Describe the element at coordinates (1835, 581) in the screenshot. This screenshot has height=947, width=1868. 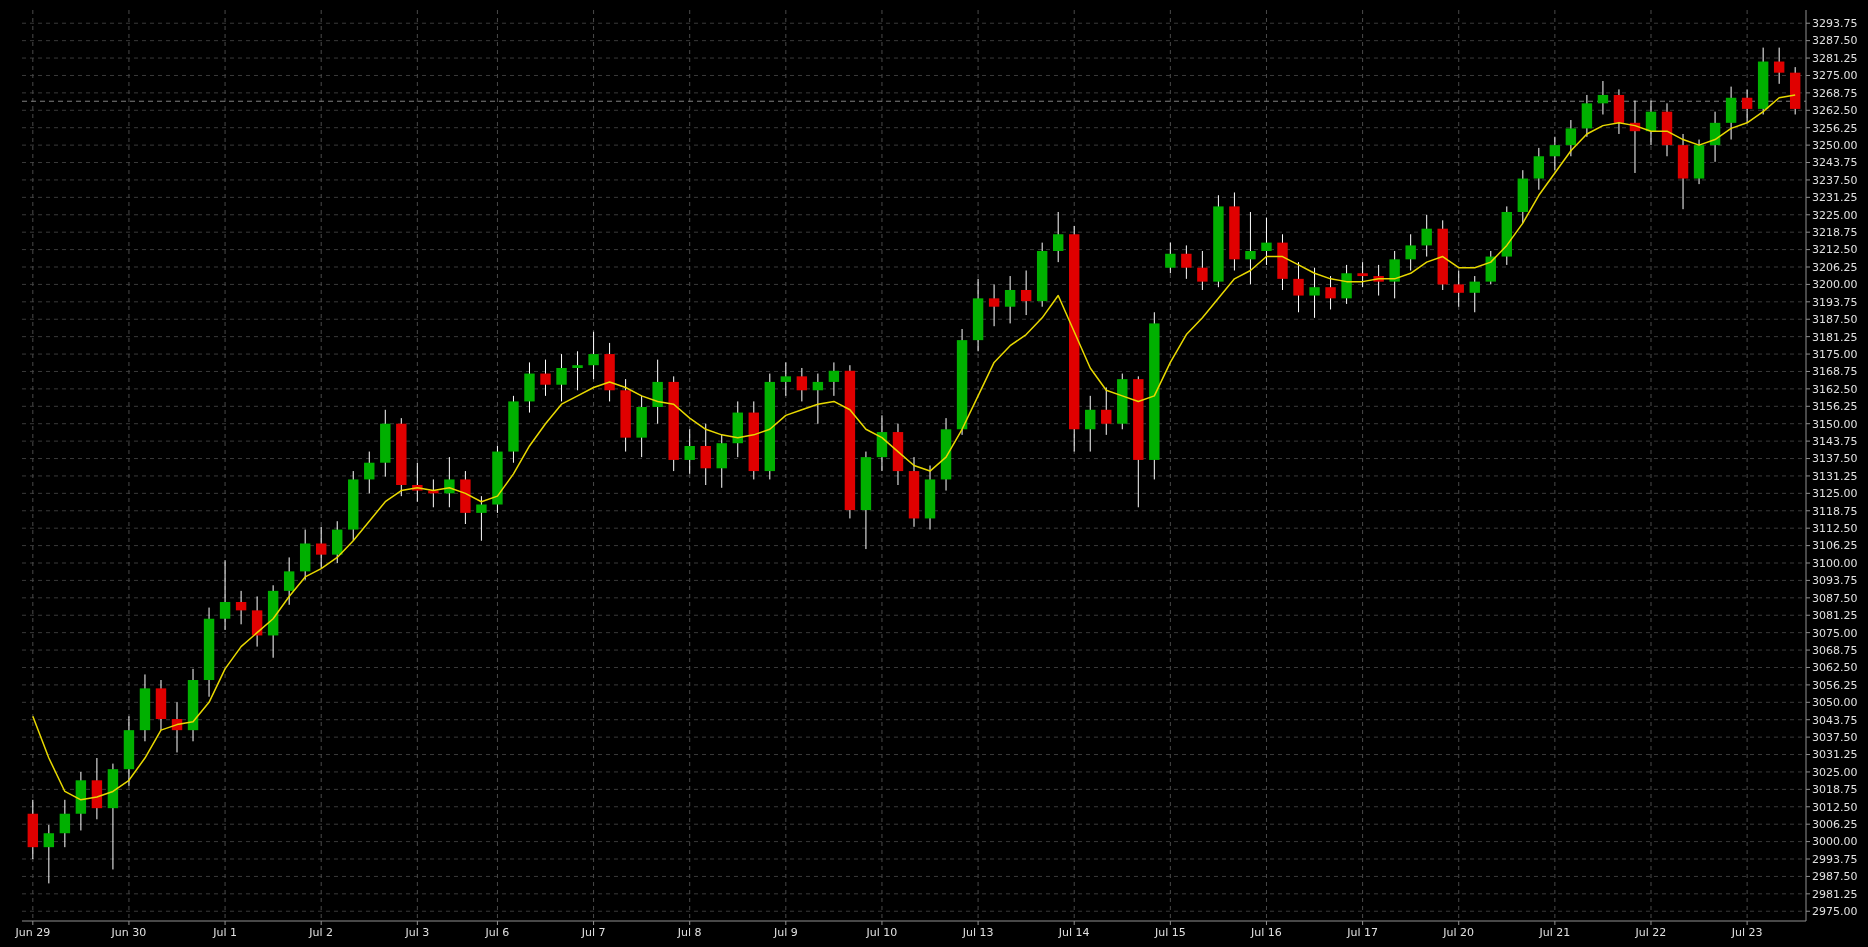
I see `y-tick-label: 3093.75` at that location.